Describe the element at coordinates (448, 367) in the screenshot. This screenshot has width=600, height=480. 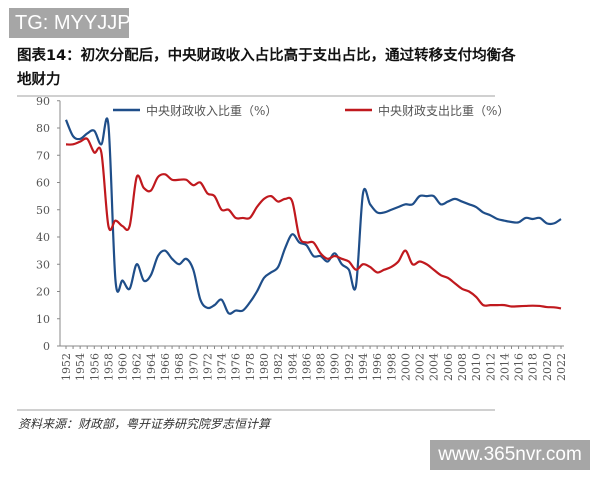
I see `x-tick-label: 2006` at that location.